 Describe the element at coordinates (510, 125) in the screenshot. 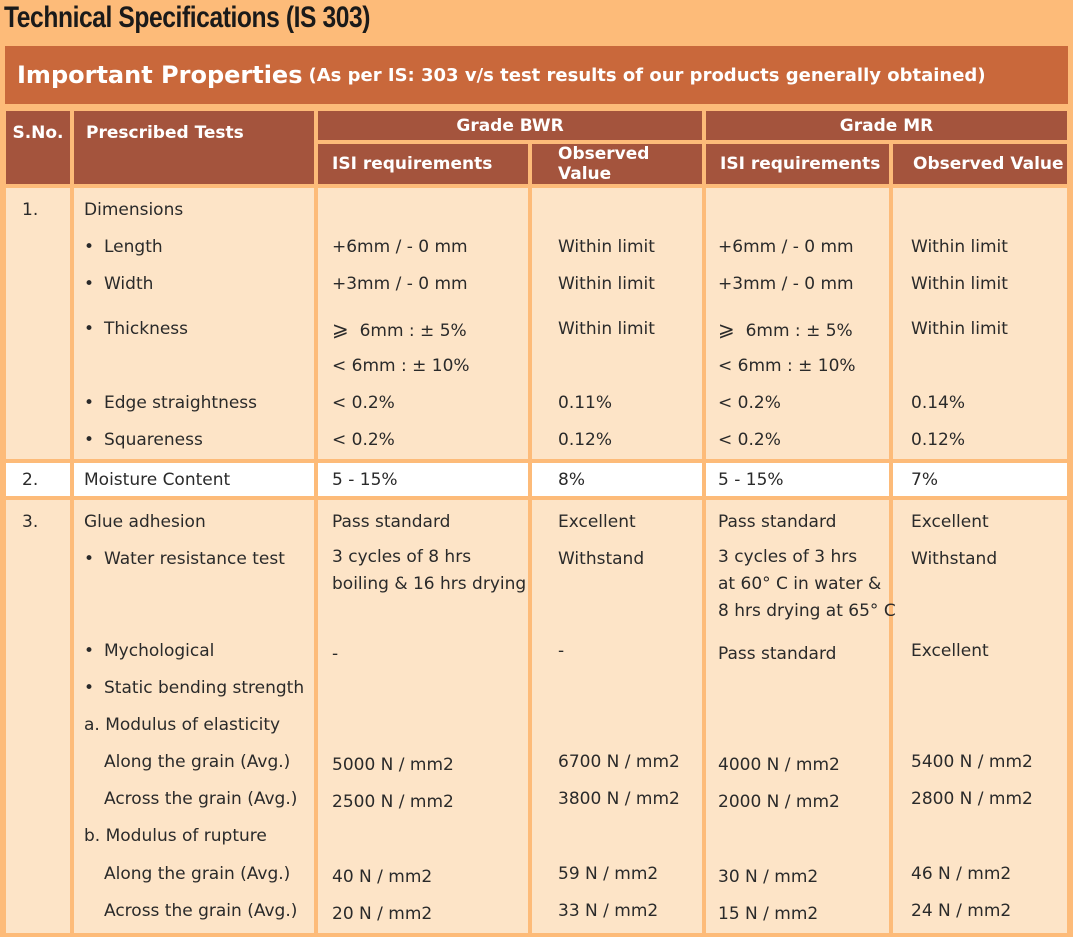

I see `header-grade-bwr: Grade BWR` at that location.